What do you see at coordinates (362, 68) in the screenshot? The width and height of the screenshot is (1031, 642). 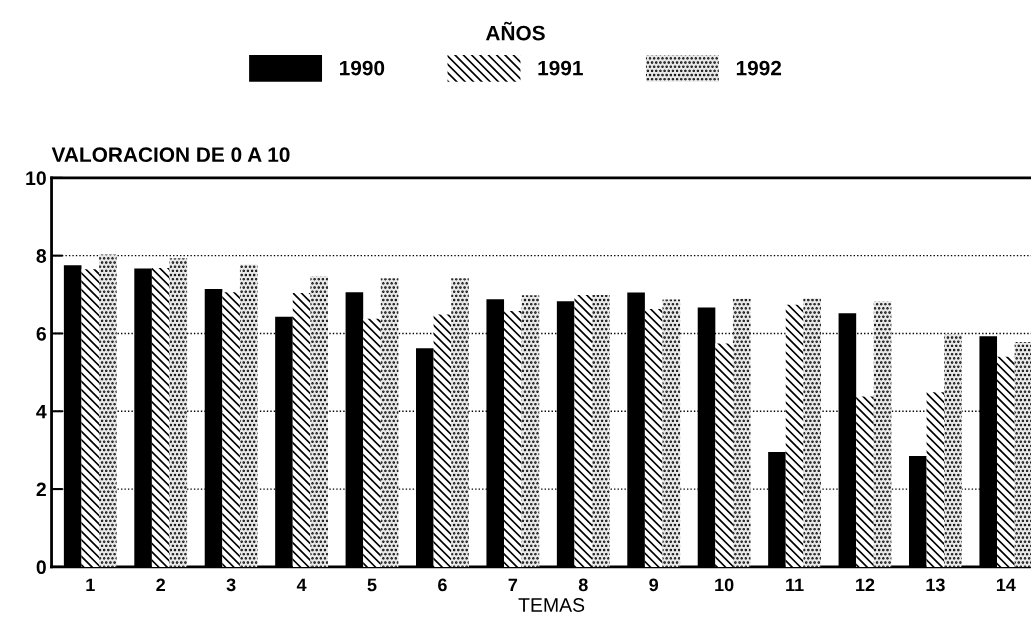 I see `legend-label: 1990` at bounding box center [362, 68].